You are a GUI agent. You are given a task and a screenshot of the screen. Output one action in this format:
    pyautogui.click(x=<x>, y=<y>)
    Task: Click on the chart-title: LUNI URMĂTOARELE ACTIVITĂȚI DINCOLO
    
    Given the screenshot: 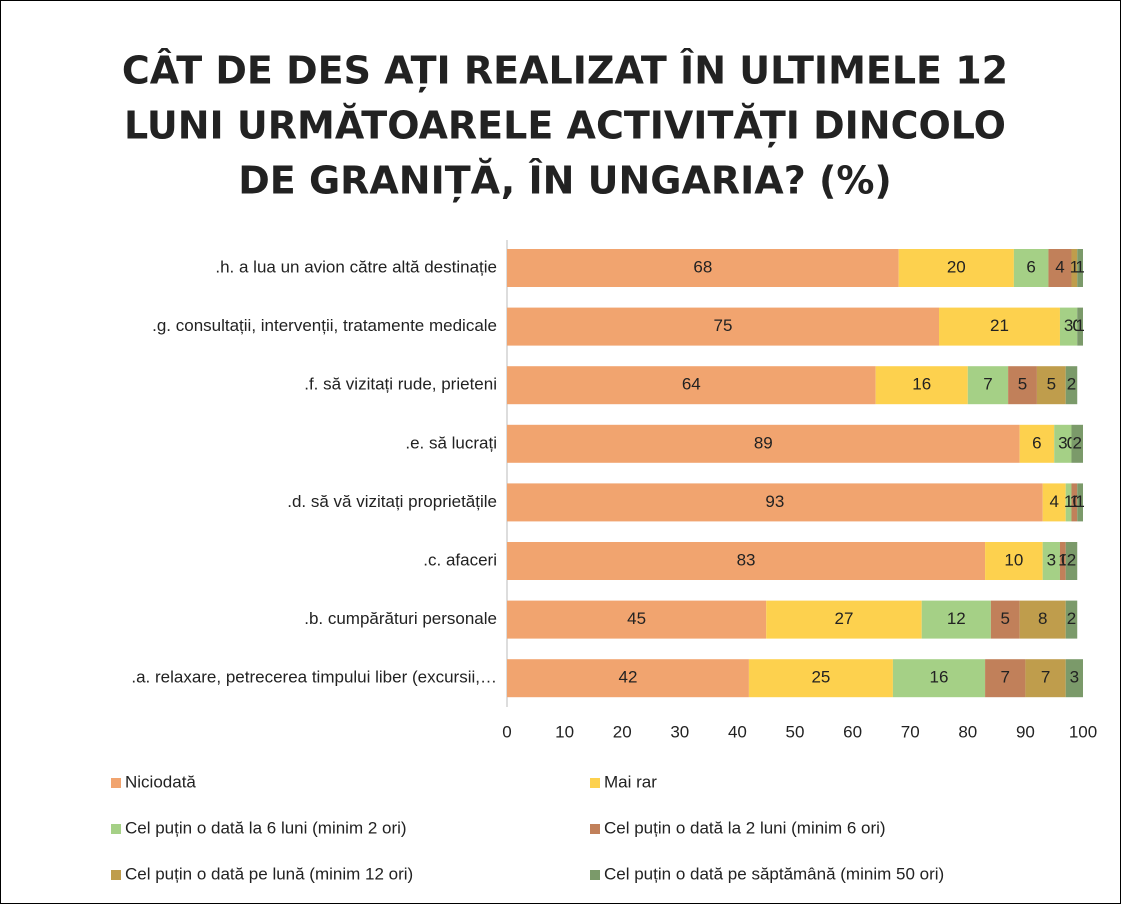 What is the action you would take?
    pyautogui.click(x=565, y=126)
    